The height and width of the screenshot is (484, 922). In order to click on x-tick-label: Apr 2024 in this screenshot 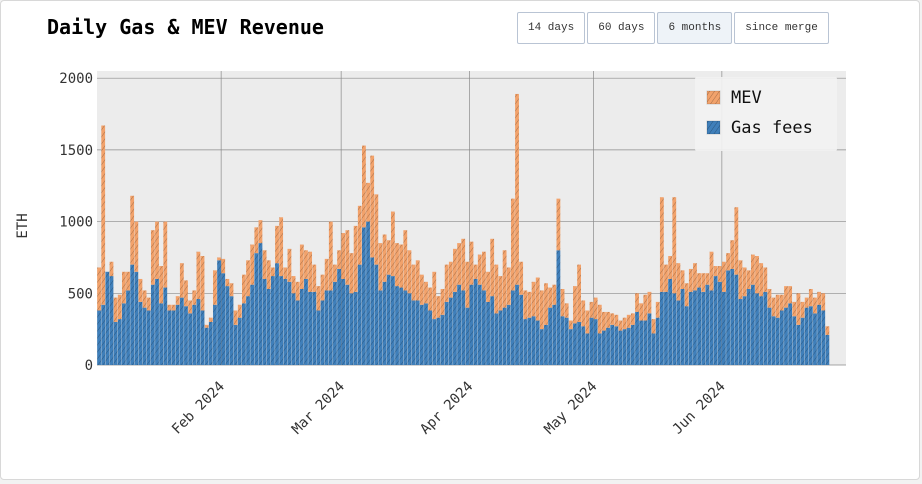, I will do `click(446, 408)`.